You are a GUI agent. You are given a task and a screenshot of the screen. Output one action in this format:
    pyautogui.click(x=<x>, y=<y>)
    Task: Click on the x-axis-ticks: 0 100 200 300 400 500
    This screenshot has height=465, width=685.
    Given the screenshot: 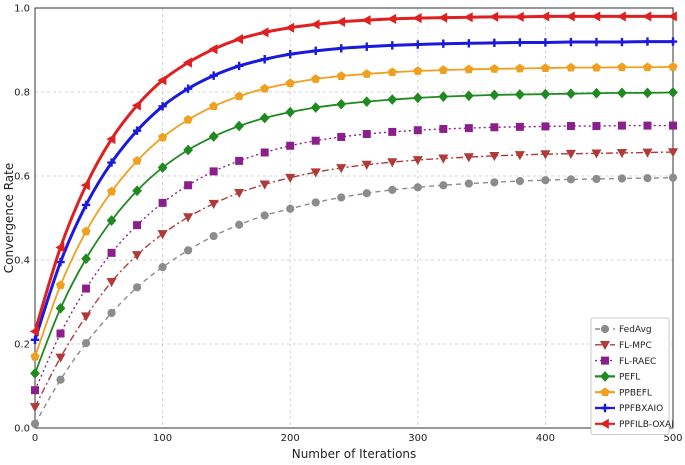 What is the action you would take?
    pyautogui.click(x=357, y=438)
    